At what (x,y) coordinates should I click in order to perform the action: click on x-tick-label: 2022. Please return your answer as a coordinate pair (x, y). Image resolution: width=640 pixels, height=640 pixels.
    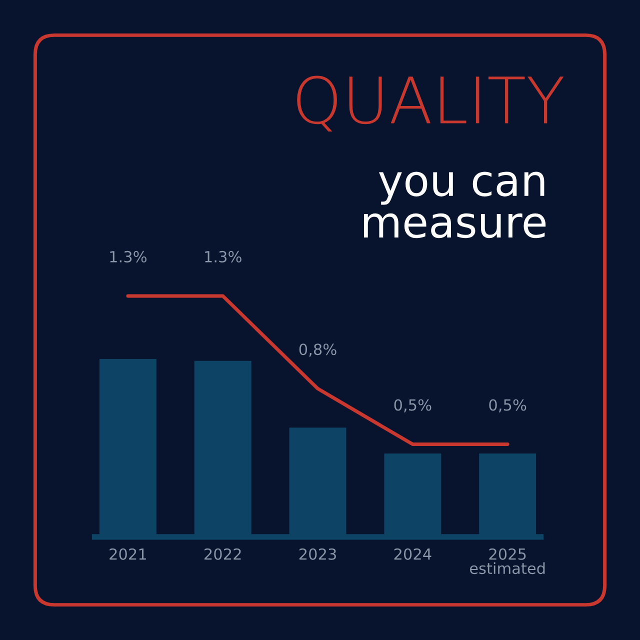
    Looking at the image, I should click on (222, 554).